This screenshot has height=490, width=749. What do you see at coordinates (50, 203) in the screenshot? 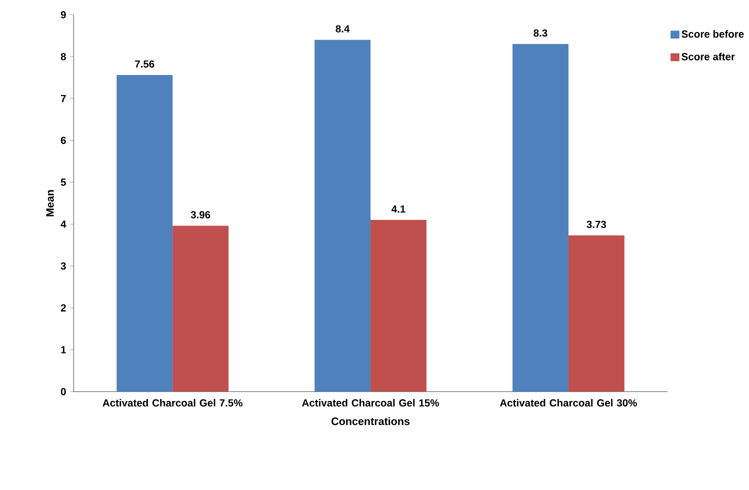
I see `y-axis-title: Mean` at bounding box center [50, 203].